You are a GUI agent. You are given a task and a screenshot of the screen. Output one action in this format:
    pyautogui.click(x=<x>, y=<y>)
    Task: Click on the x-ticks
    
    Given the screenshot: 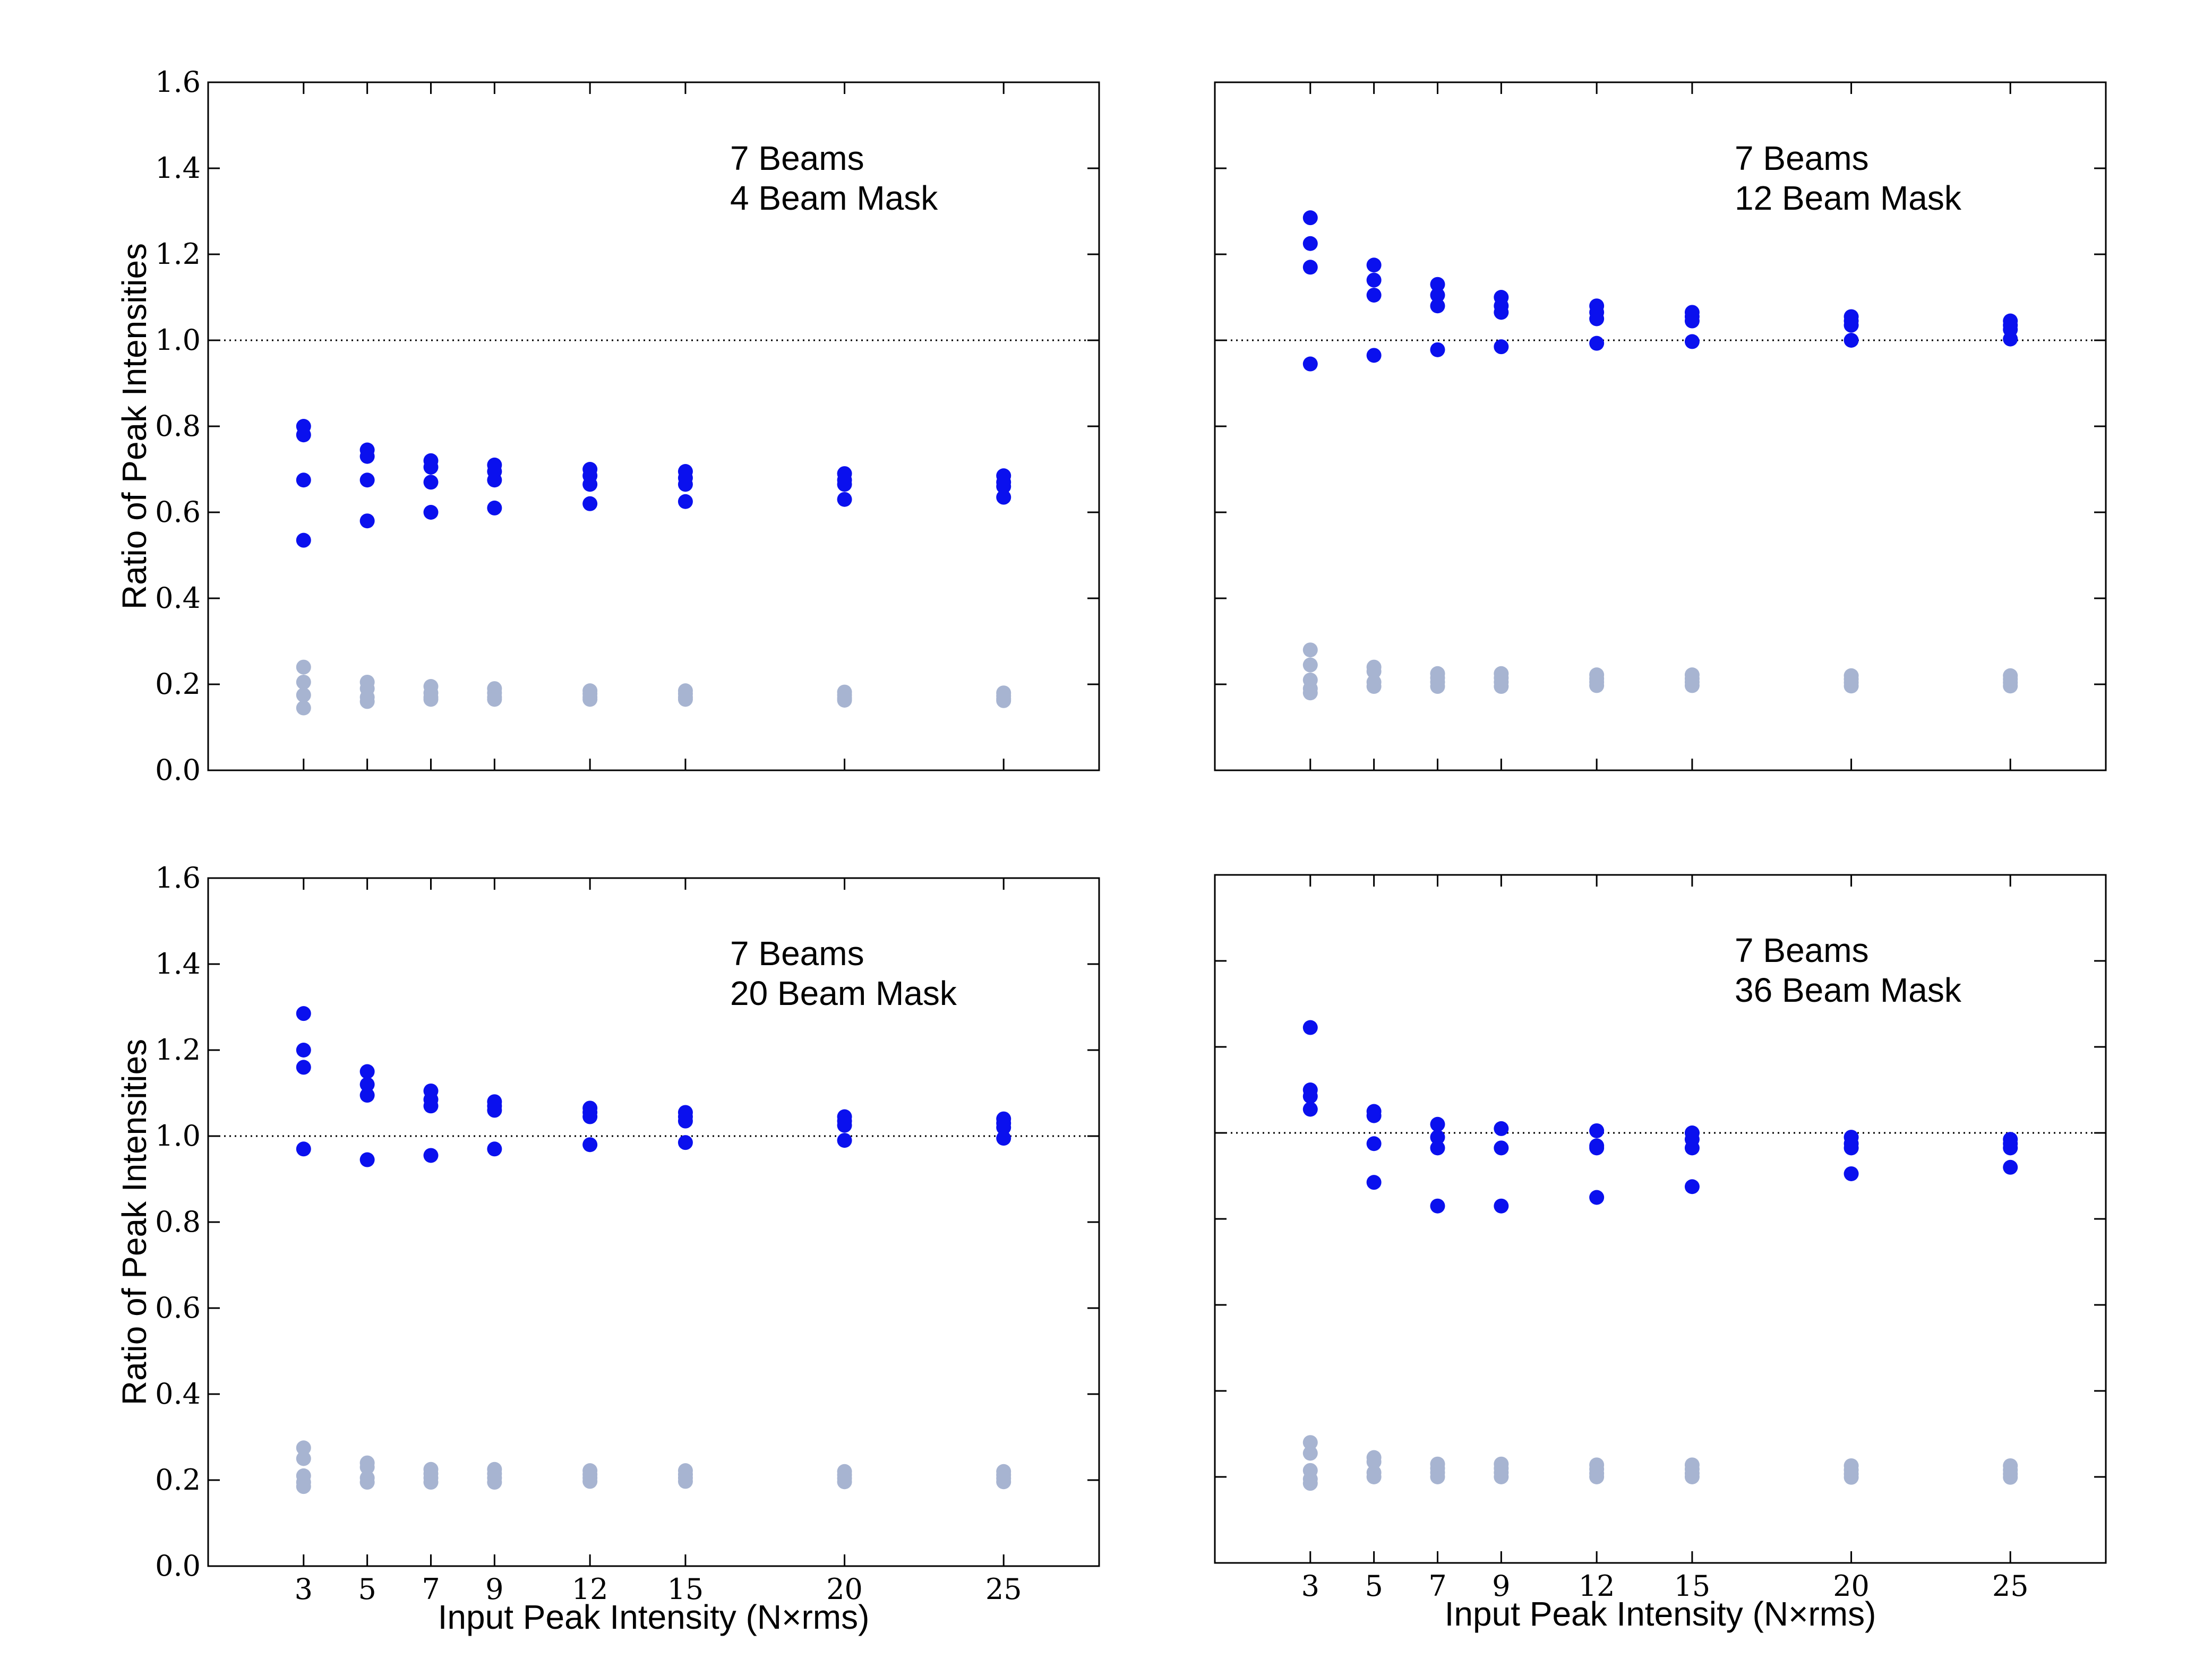 What is the action you would take?
    pyautogui.click(x=1660, y=426)
    